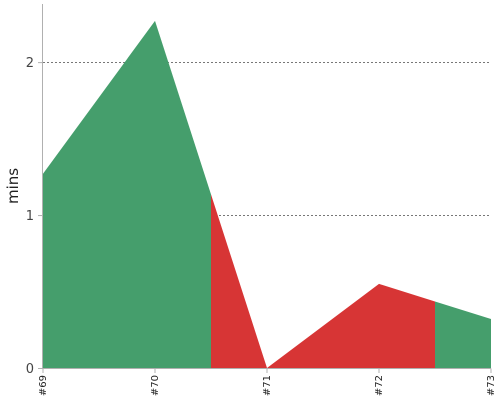 This screenshot has height=400, width=500. I want to click on x-tick-label-1: #70, so click(155, 385).